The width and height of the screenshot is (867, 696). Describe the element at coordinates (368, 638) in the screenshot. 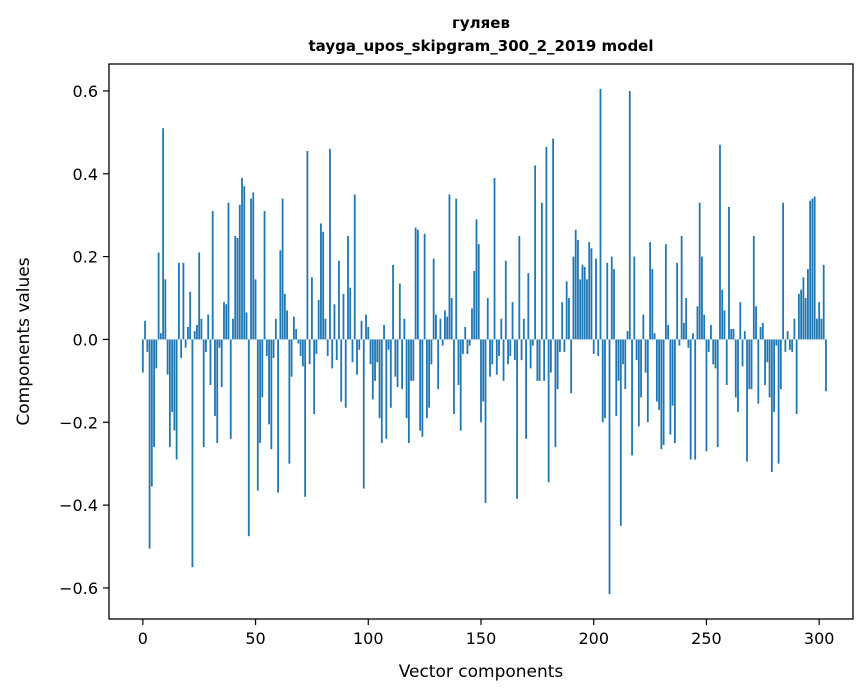

I see `x-tick-label: 100` at that location.